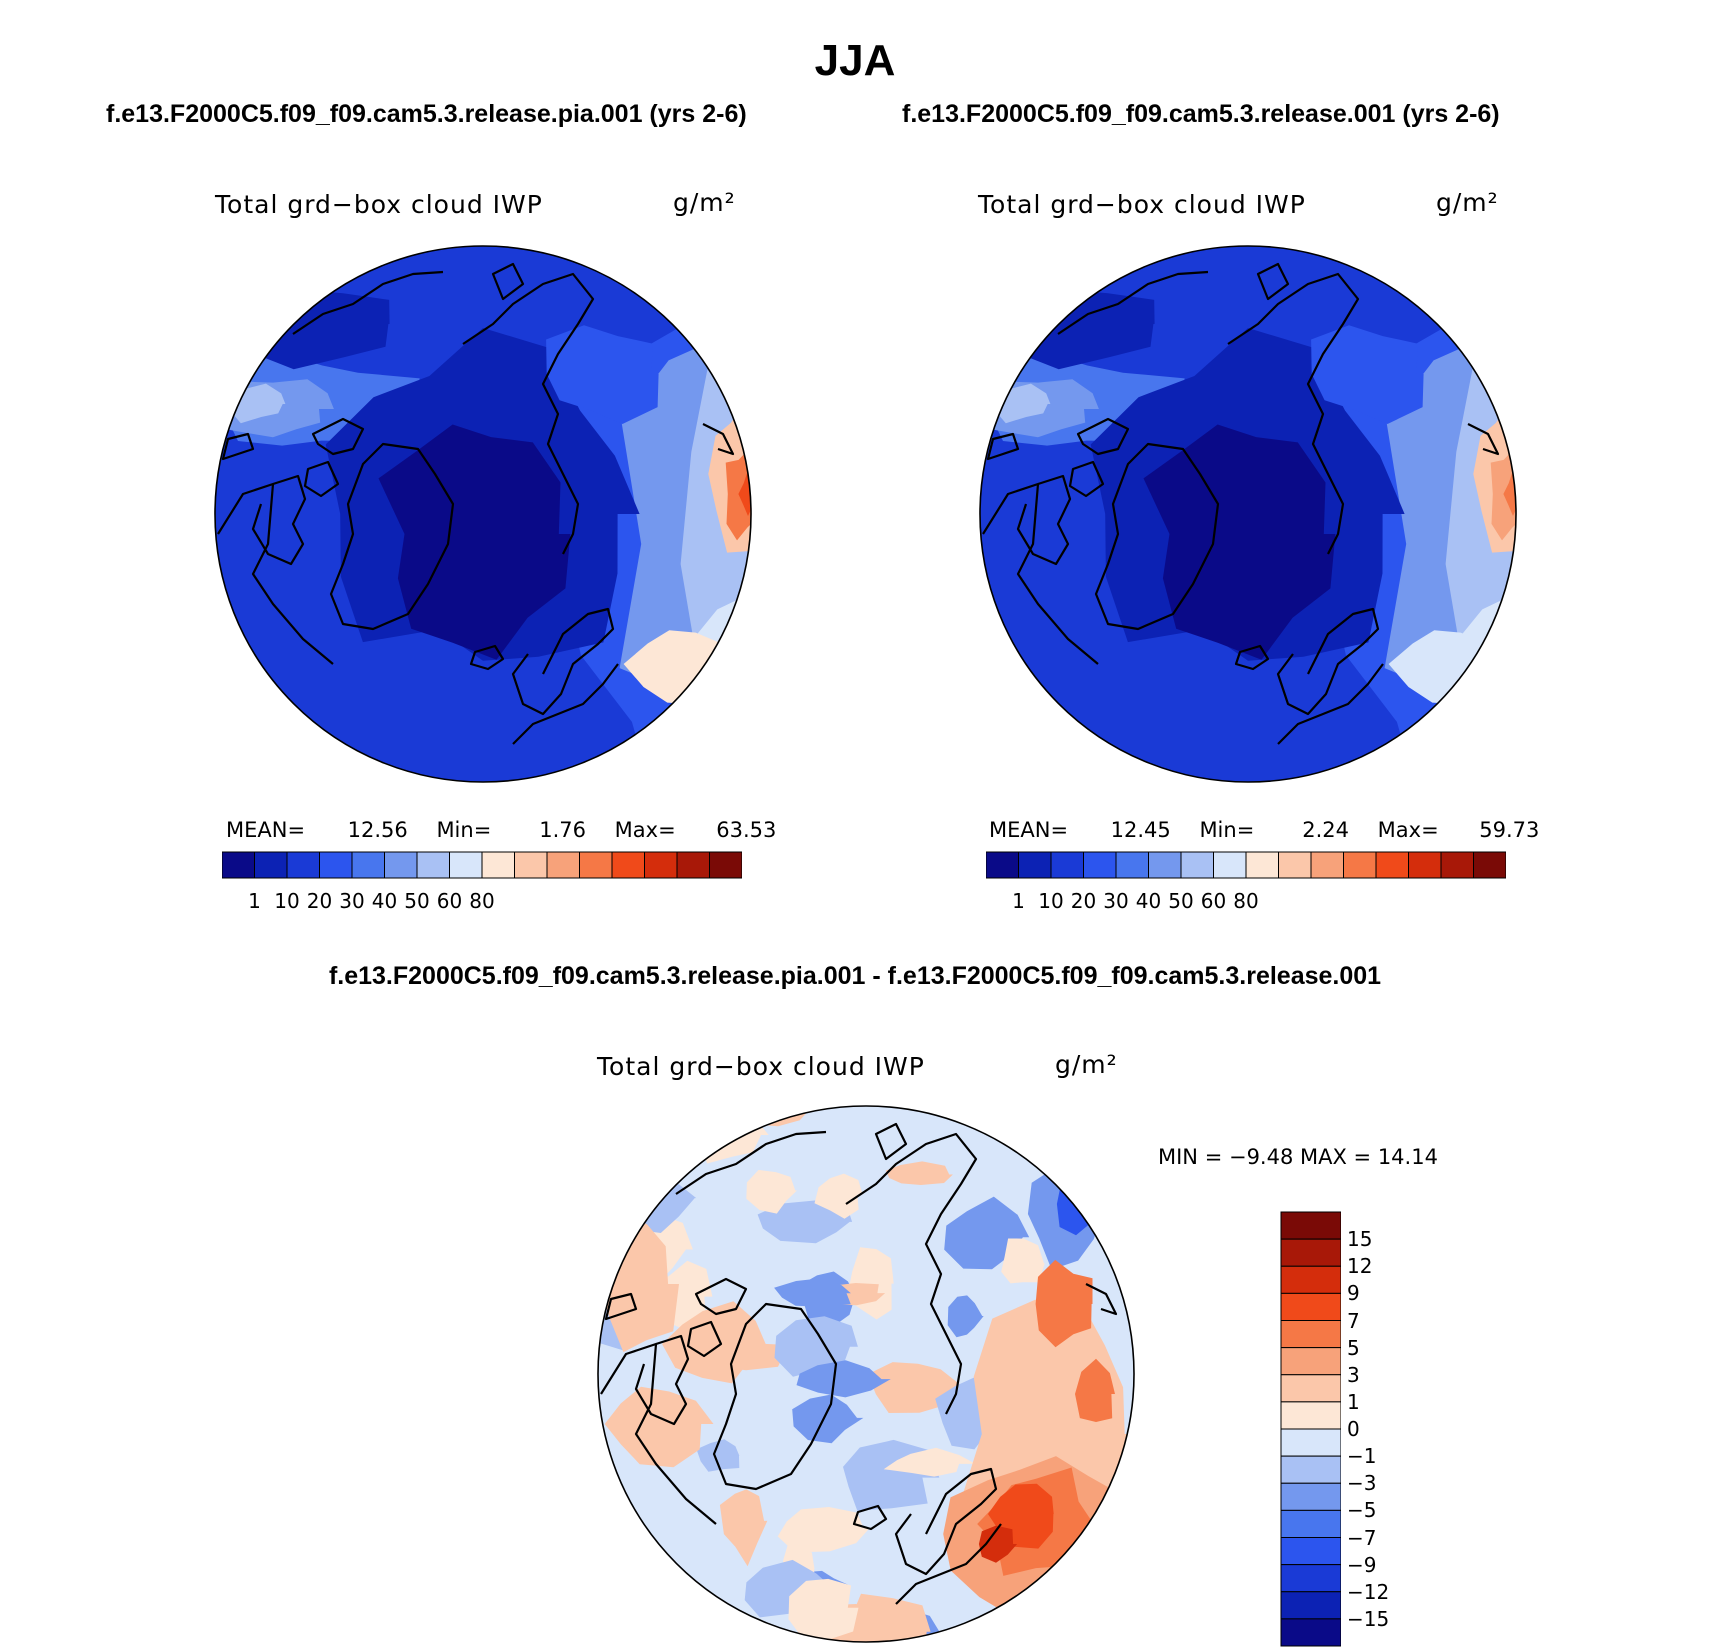  I want to click on colorbar-tick-label: −7, so click(1362, 1537).